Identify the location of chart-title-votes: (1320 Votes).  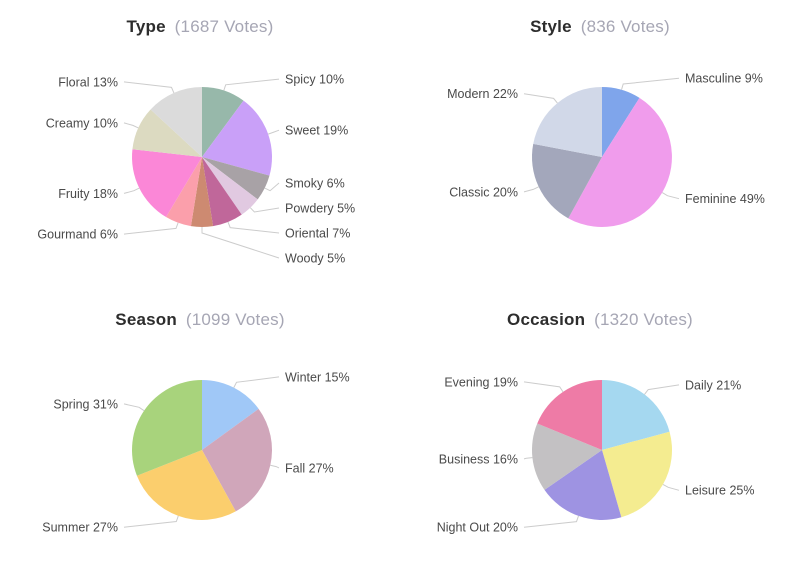
(643, 319).